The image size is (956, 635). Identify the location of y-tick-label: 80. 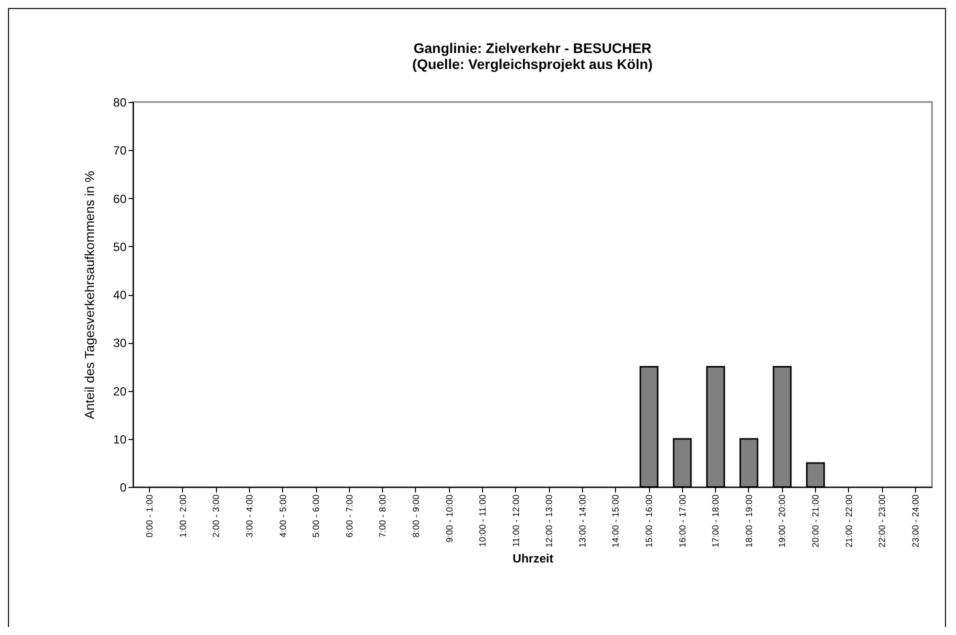
(120, 103).